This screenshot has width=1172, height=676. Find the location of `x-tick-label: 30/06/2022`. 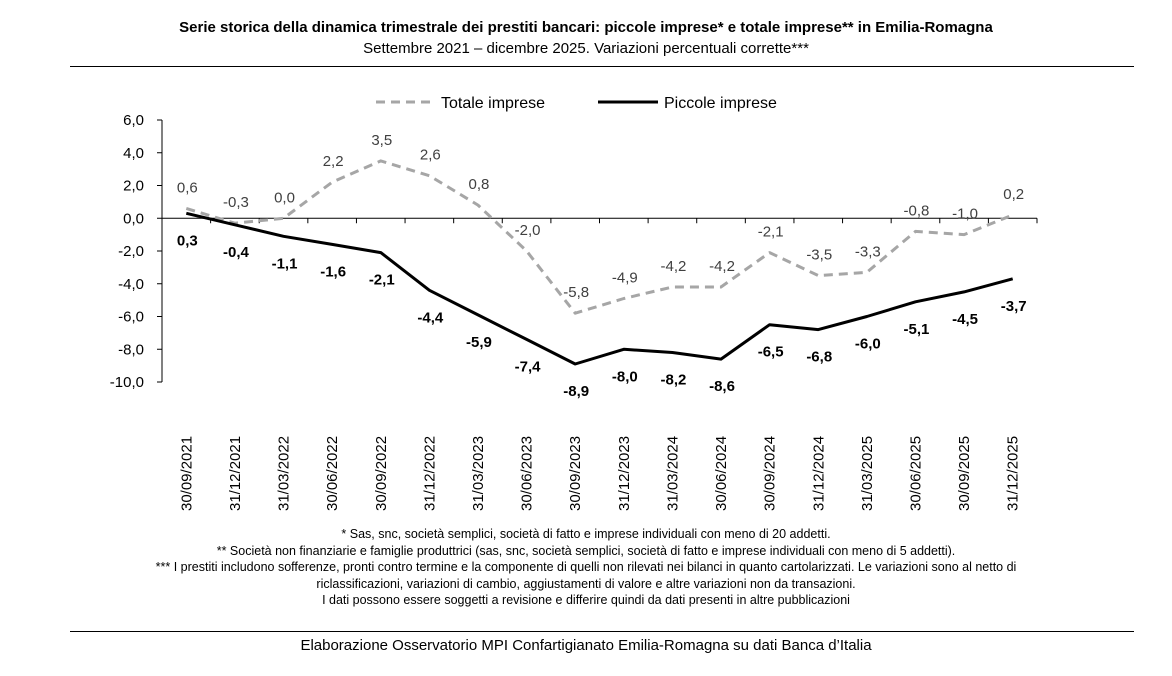

x-tick-label: 30/06/2022 is located at coordinates (332, 473).